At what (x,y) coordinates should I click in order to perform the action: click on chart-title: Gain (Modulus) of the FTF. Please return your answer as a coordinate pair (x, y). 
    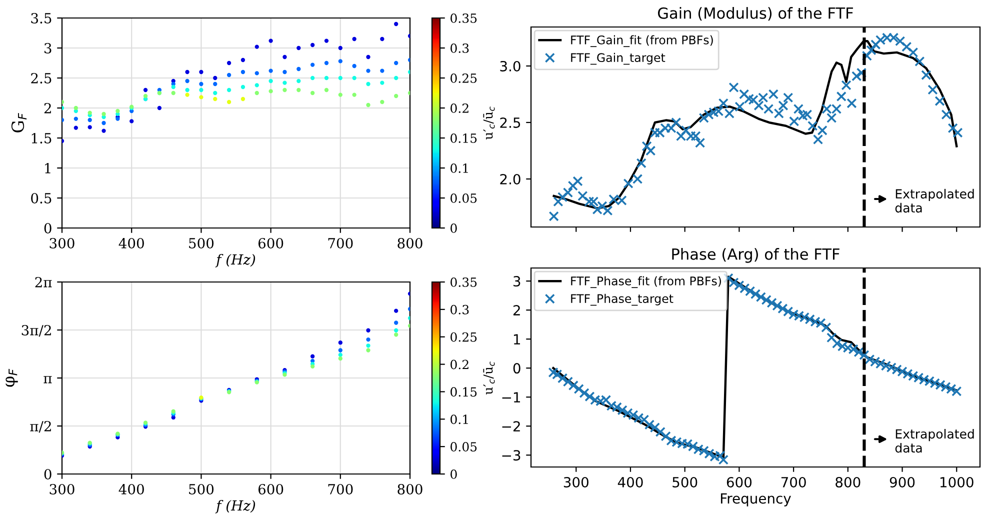
    Looking at the image, I should click on (755, 14).